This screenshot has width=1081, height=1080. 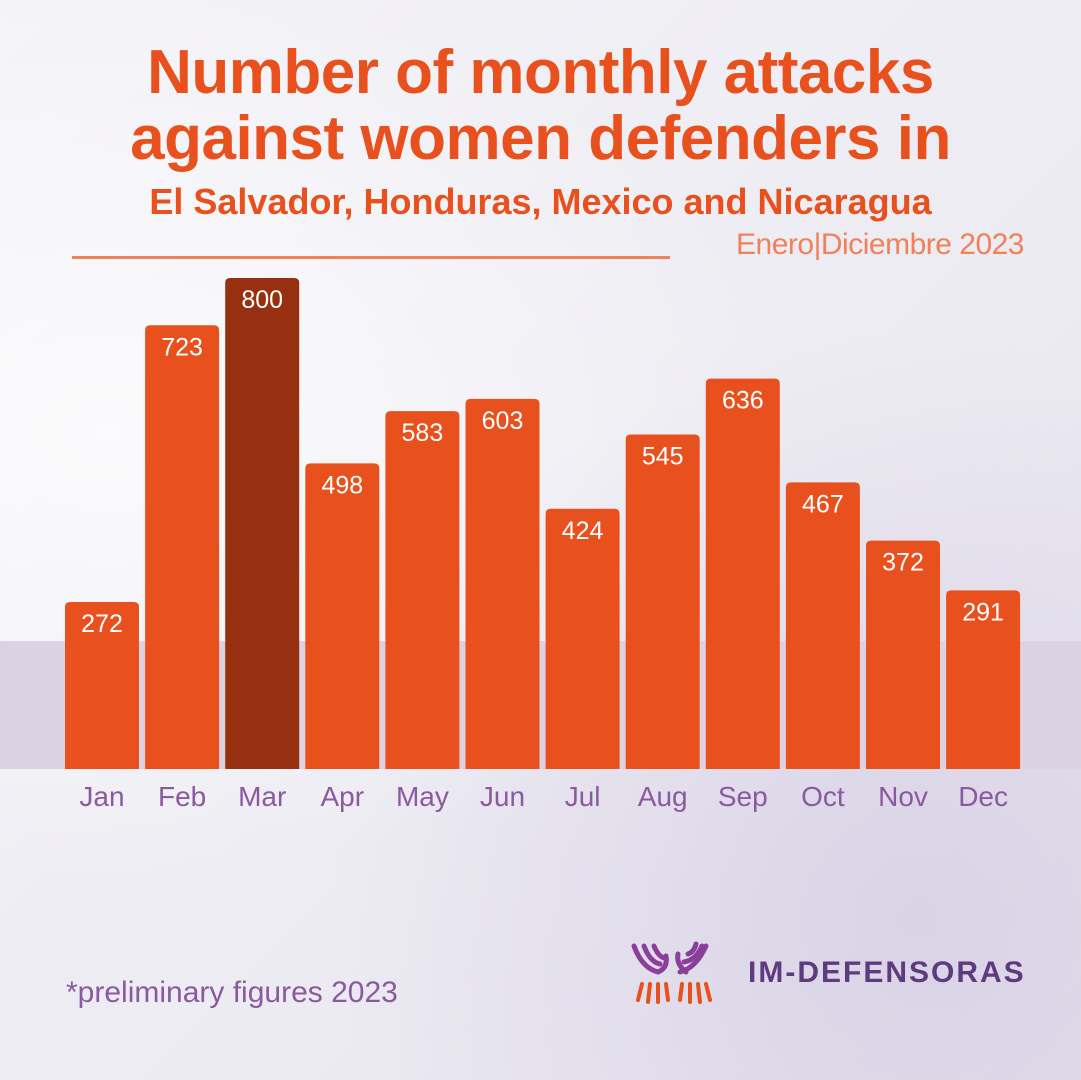 I want to click on bar-jun, so click(x=502, y=583).